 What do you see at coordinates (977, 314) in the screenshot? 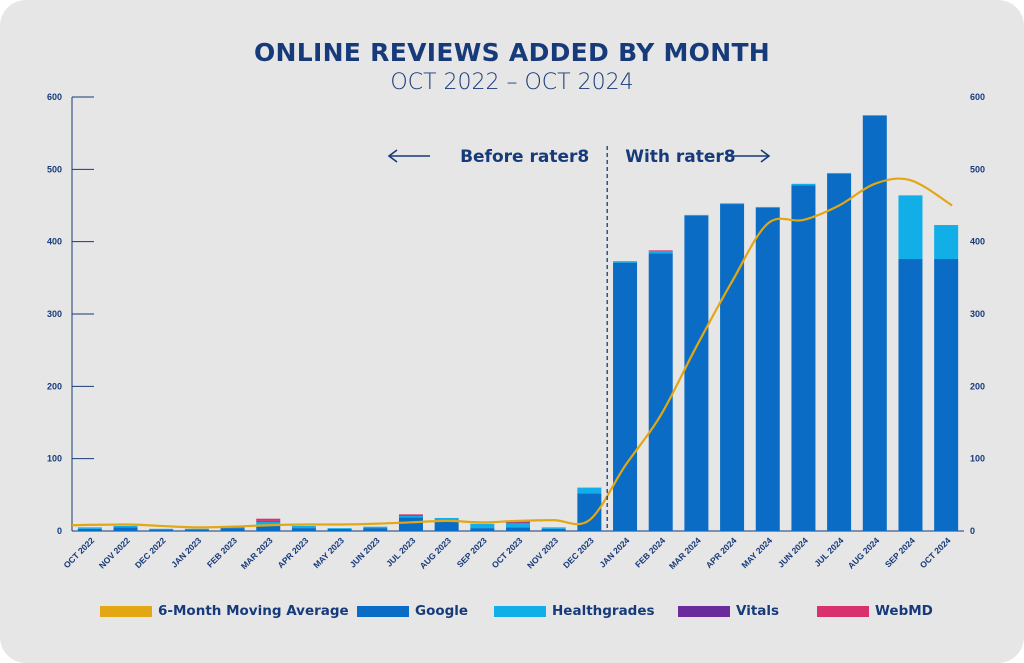
I see `y2-tick-label: 300` at bounding box center [977, 314].